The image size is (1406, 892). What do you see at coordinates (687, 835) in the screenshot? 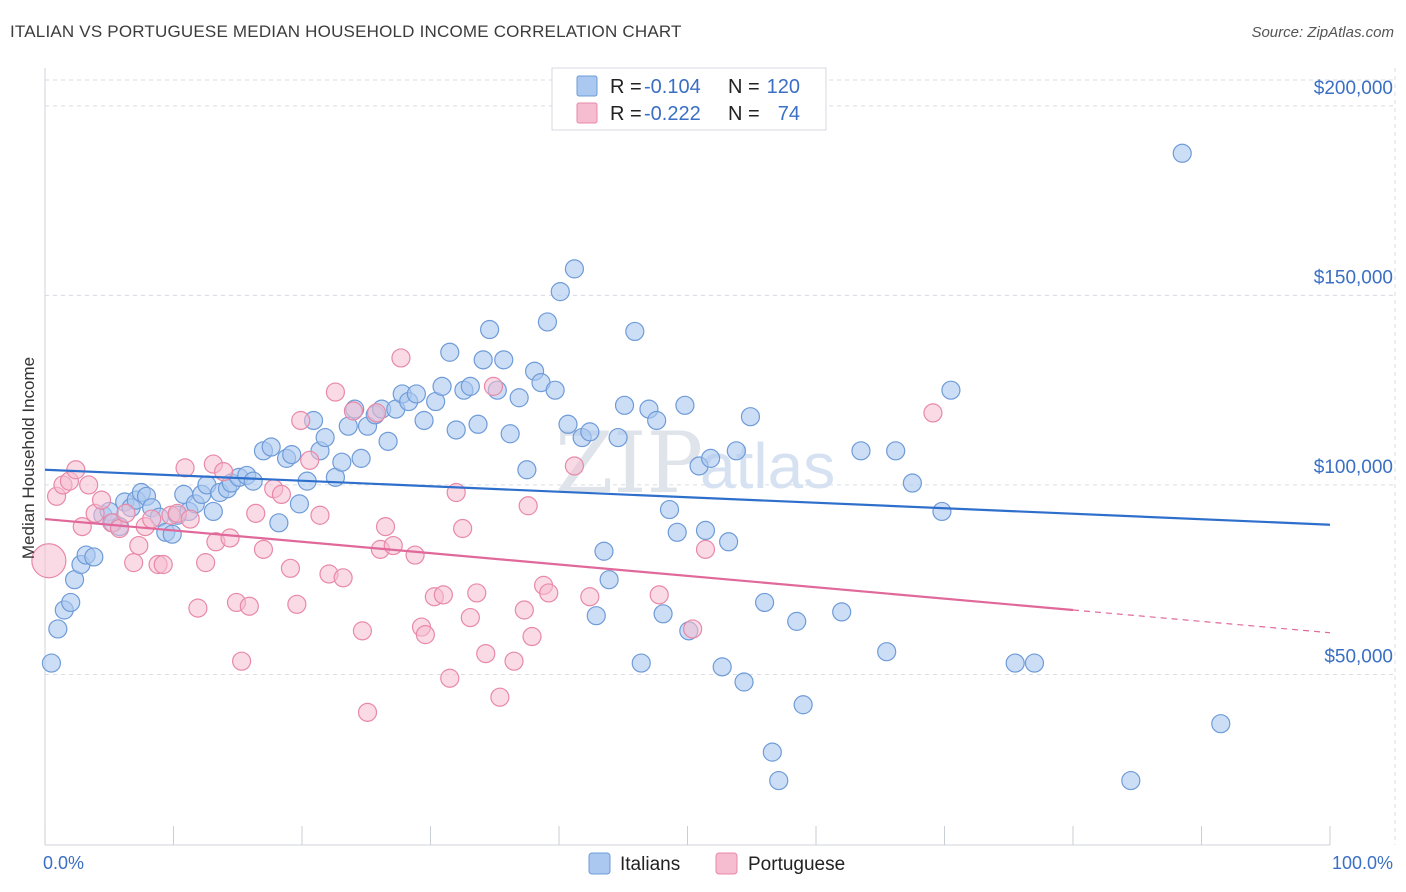
I see `x-ticks` at bounding box center [687, 835].